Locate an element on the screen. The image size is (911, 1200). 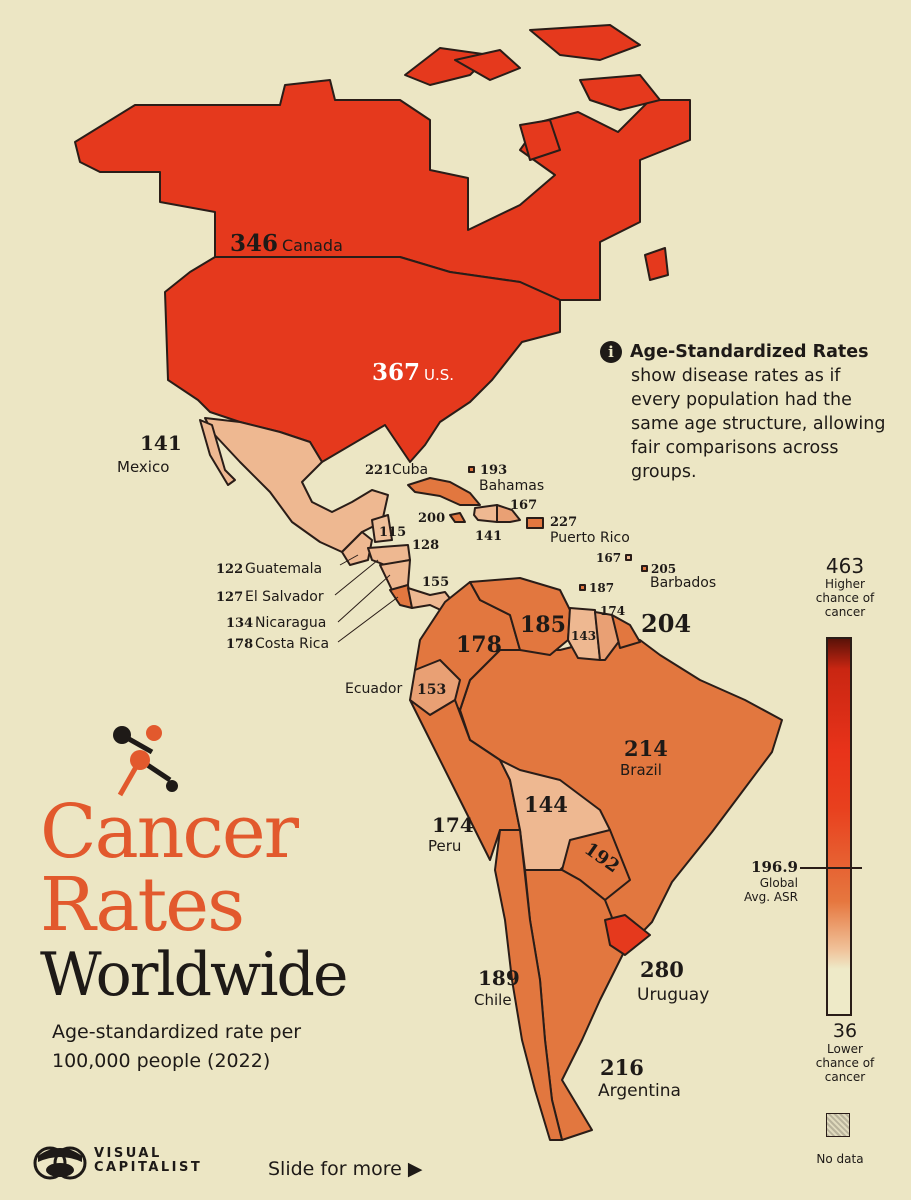
svg-text: 280 is located at coordinates (662, 969).